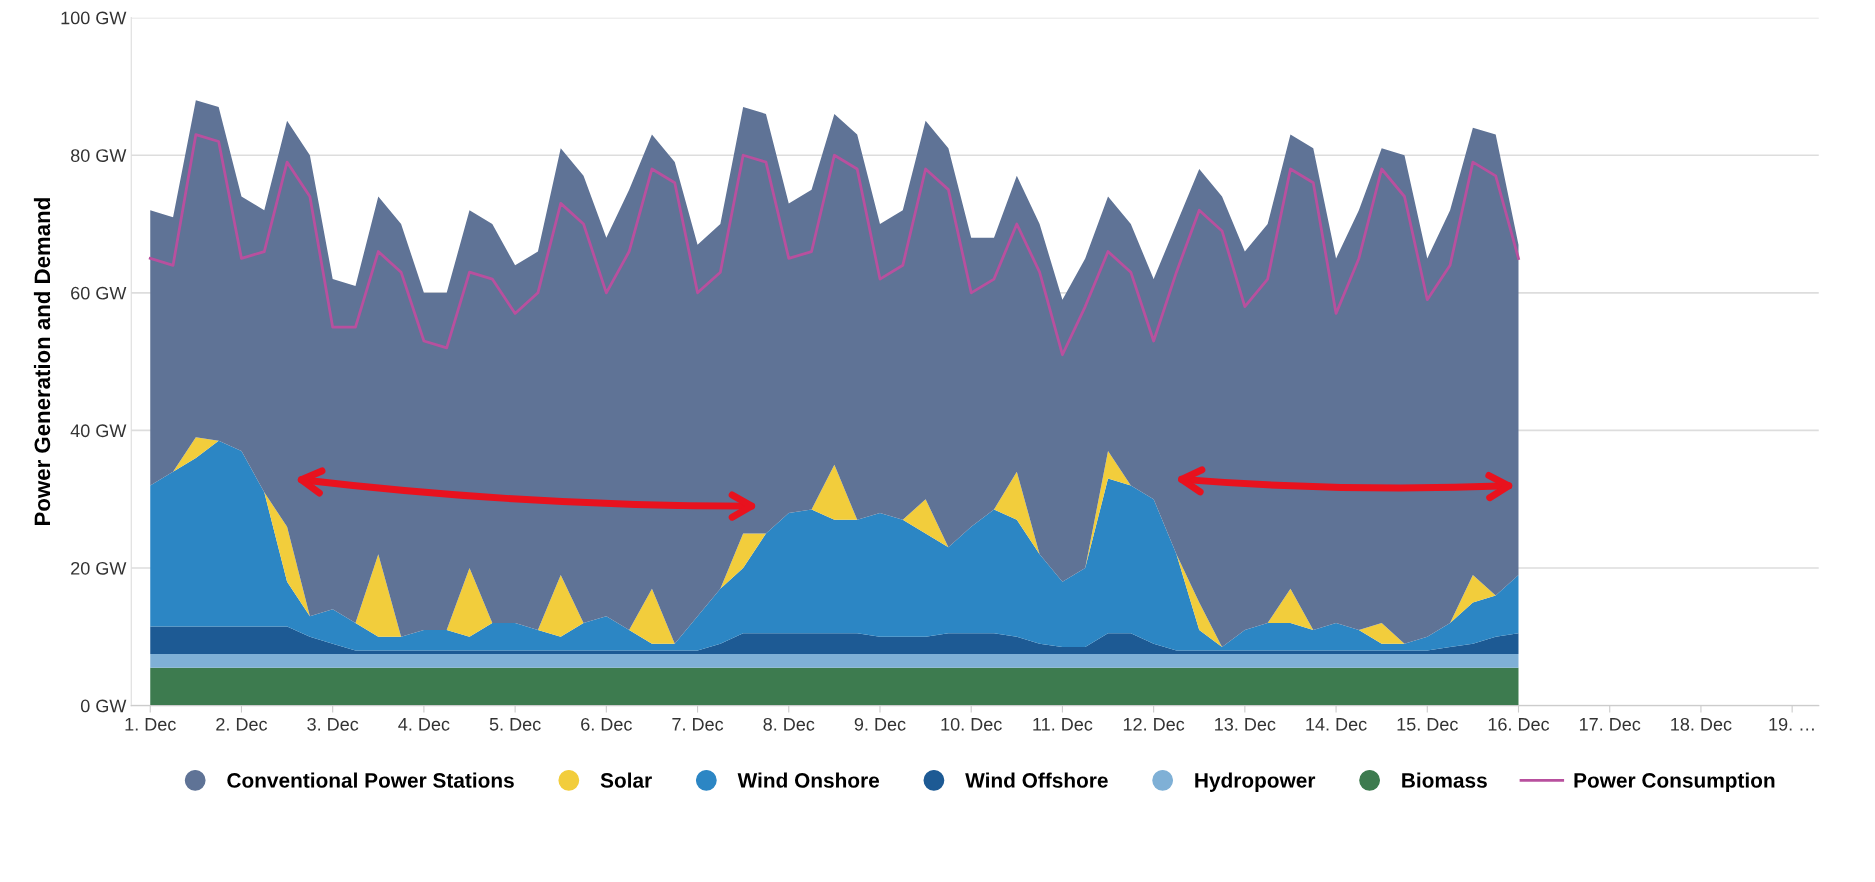  Describe the element at coordinates (1519, 724) in the screenshot. I see `x-tick-label: 16. Dec` at that location.